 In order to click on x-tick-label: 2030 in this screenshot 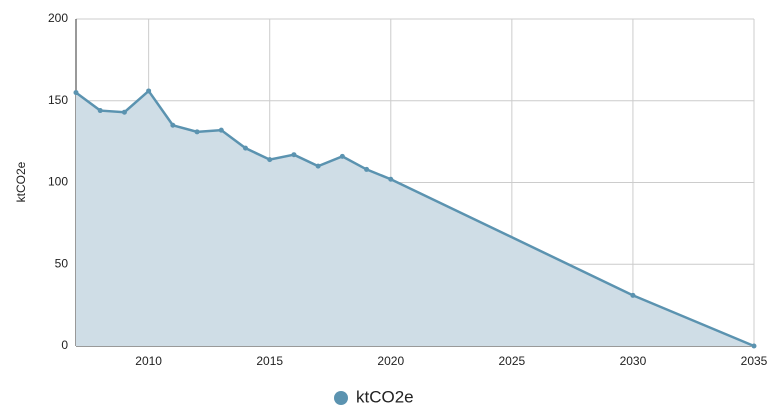, I will do `click(633, 361)`.